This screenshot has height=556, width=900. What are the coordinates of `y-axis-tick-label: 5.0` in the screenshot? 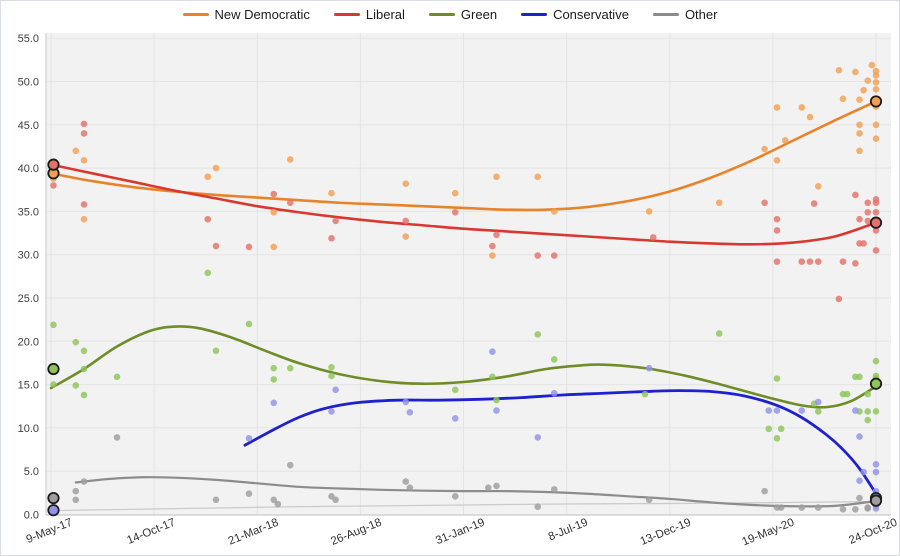 It's located at (31, 472).